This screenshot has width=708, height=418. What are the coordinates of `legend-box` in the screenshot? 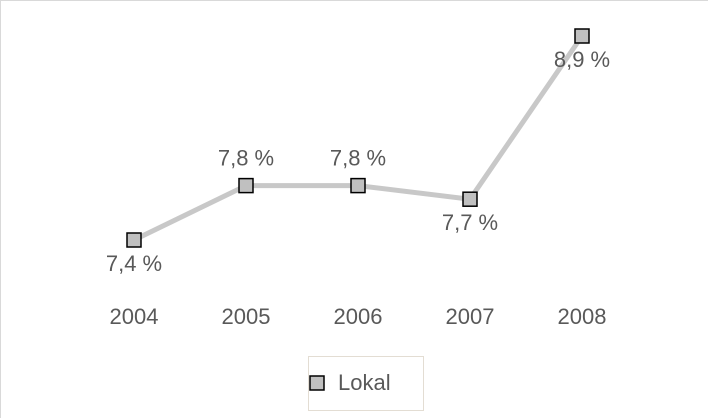 It's located at (366, 383).